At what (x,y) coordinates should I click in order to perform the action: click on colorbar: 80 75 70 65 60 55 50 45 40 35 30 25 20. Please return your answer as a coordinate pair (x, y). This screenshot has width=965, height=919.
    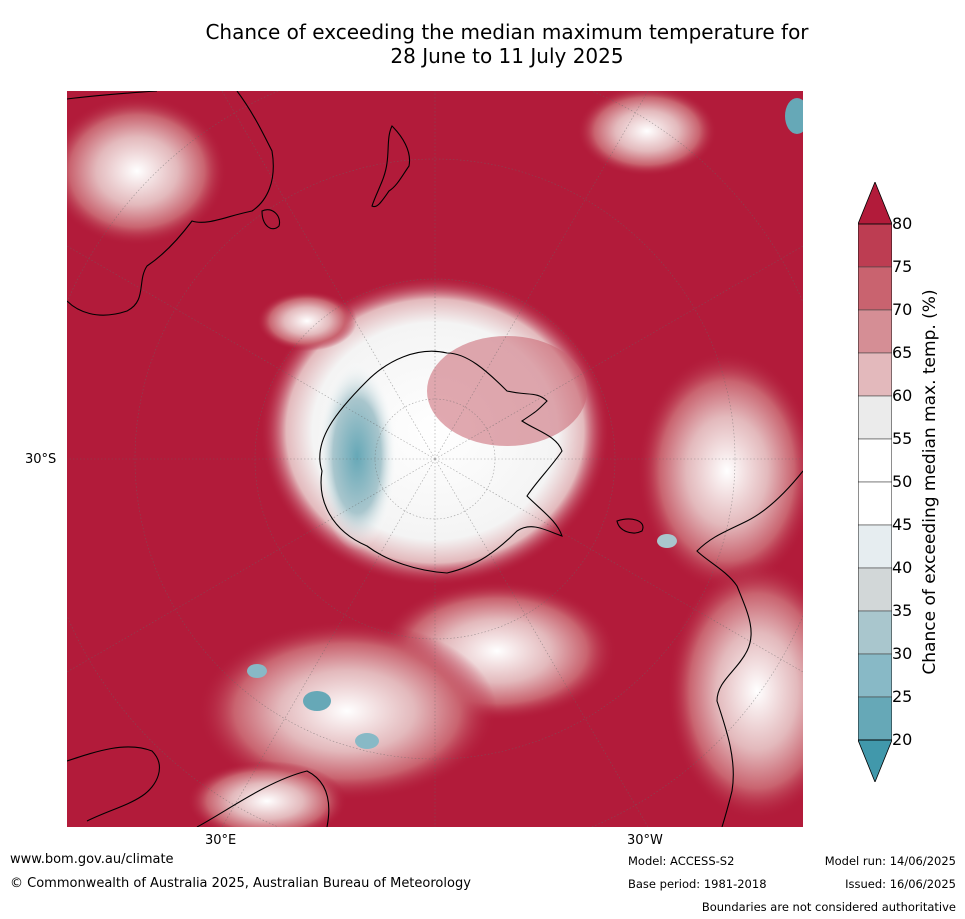
    Looking at the image, I should click on (907, 482).